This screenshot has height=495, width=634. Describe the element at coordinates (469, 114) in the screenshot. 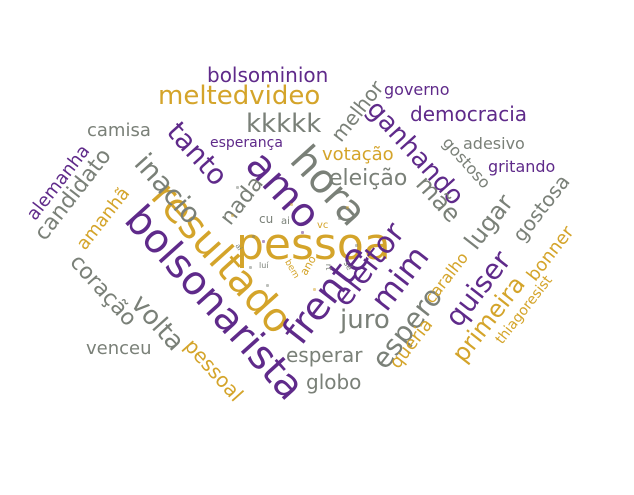

I see `word-democracia: democracia` at that location.